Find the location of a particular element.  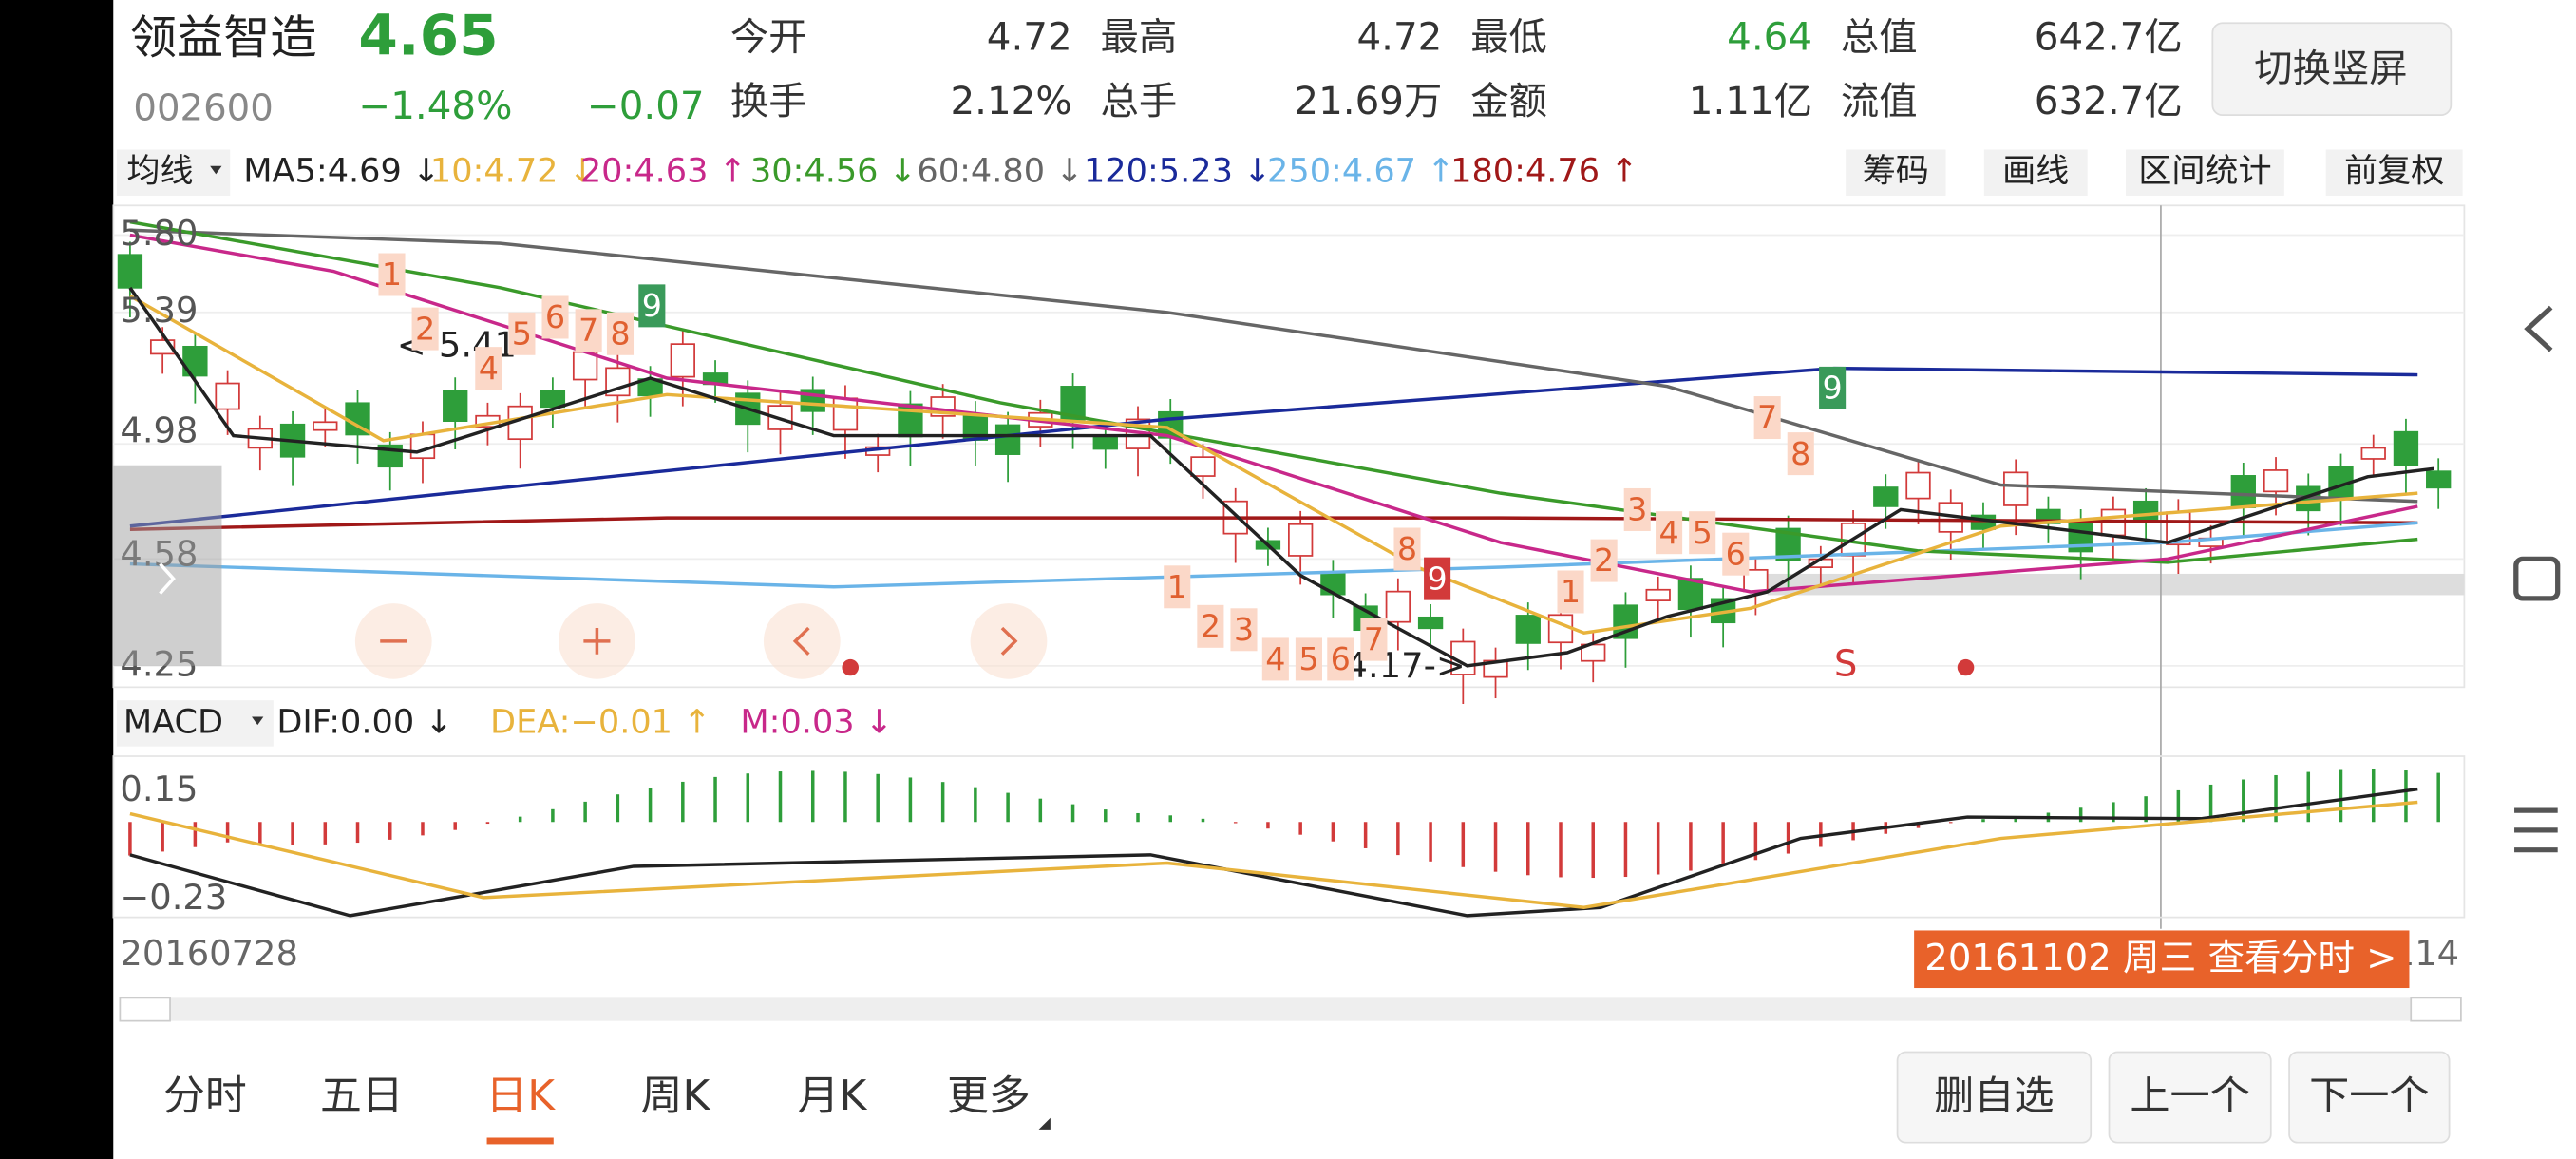

tab: 周K is located at coordinates (676, 1096).